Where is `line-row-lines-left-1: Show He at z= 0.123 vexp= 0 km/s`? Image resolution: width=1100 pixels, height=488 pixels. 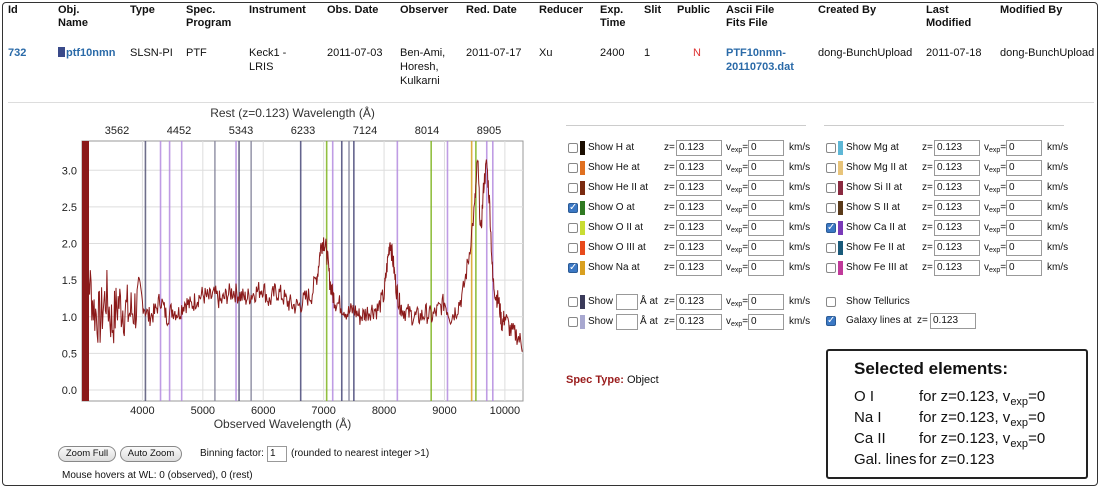
line-row-lines-left-1: Show He at z= 0.123 vexp= 0 km/s is located at coordinates (689, 169).